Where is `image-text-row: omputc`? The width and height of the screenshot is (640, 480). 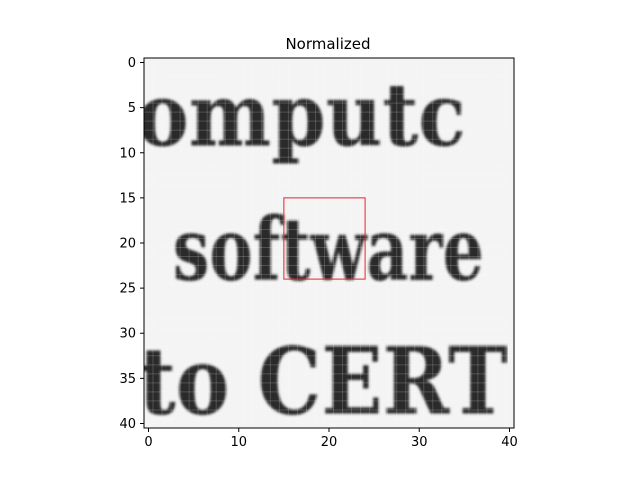 image-text-row: omputc is located at coordinates (301, 116).